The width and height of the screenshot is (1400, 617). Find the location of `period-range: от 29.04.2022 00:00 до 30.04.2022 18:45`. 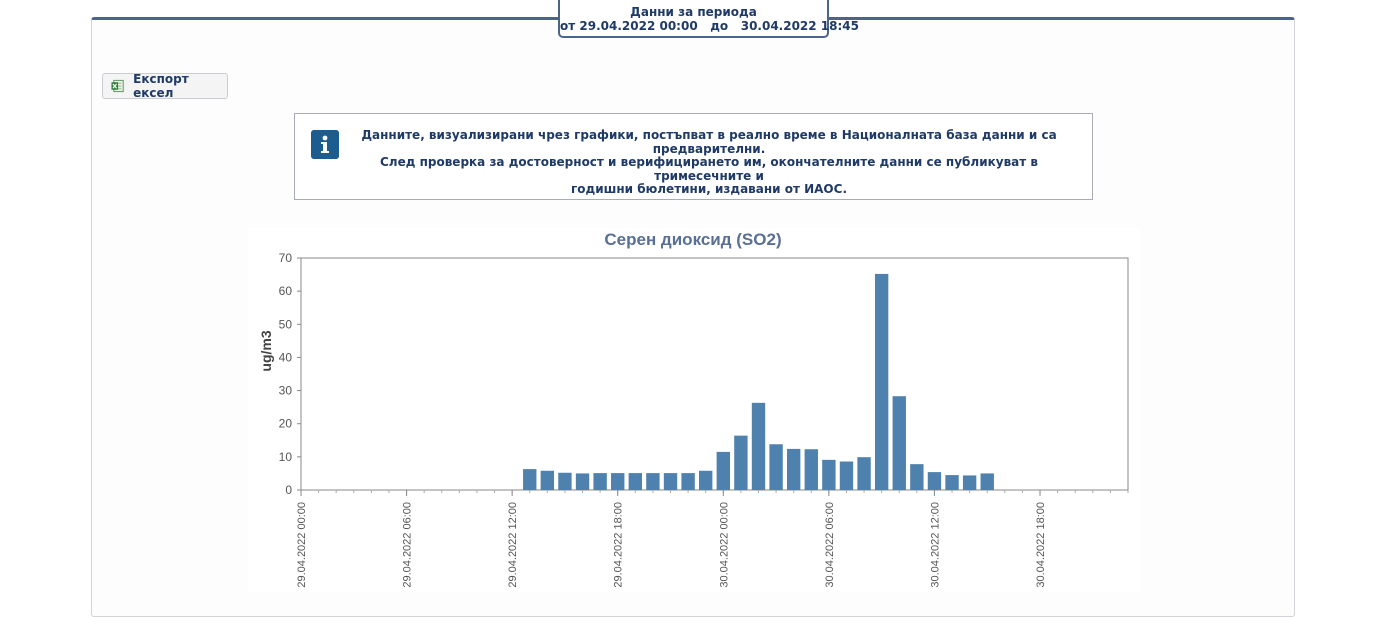

period-range: от 29.04.2022 00:00 до 30.04.2022 18:45 is located at coordinates (709, 26).